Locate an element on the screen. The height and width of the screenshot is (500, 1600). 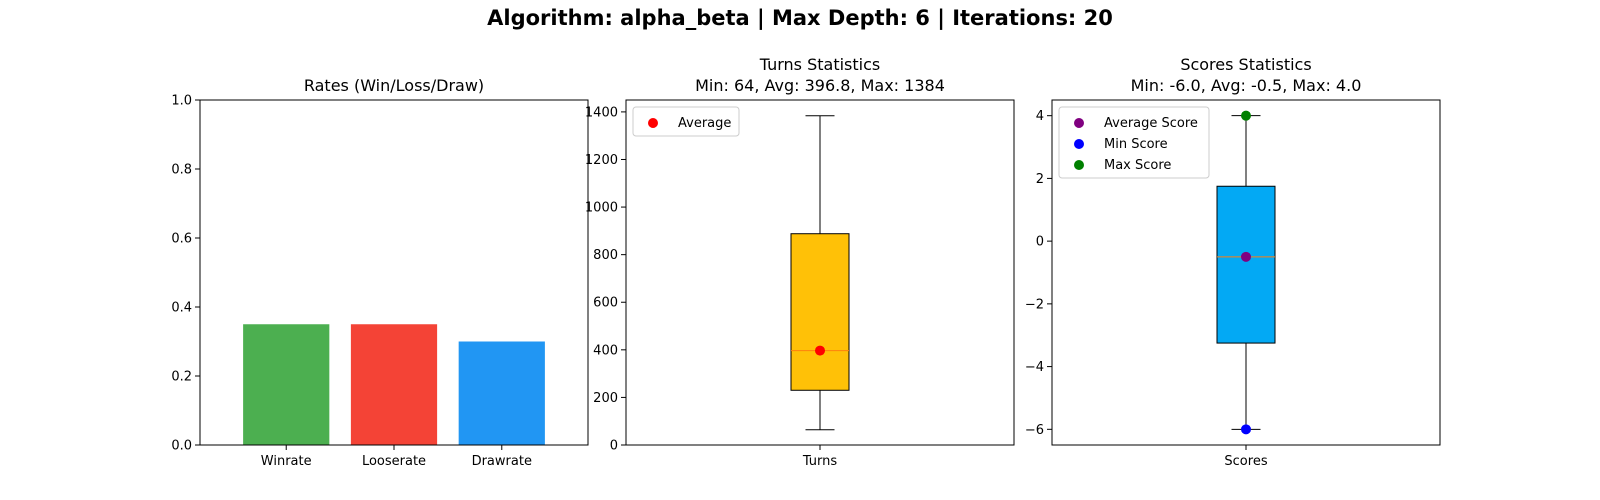
turns-point-average is located at coordinates (820, 350).